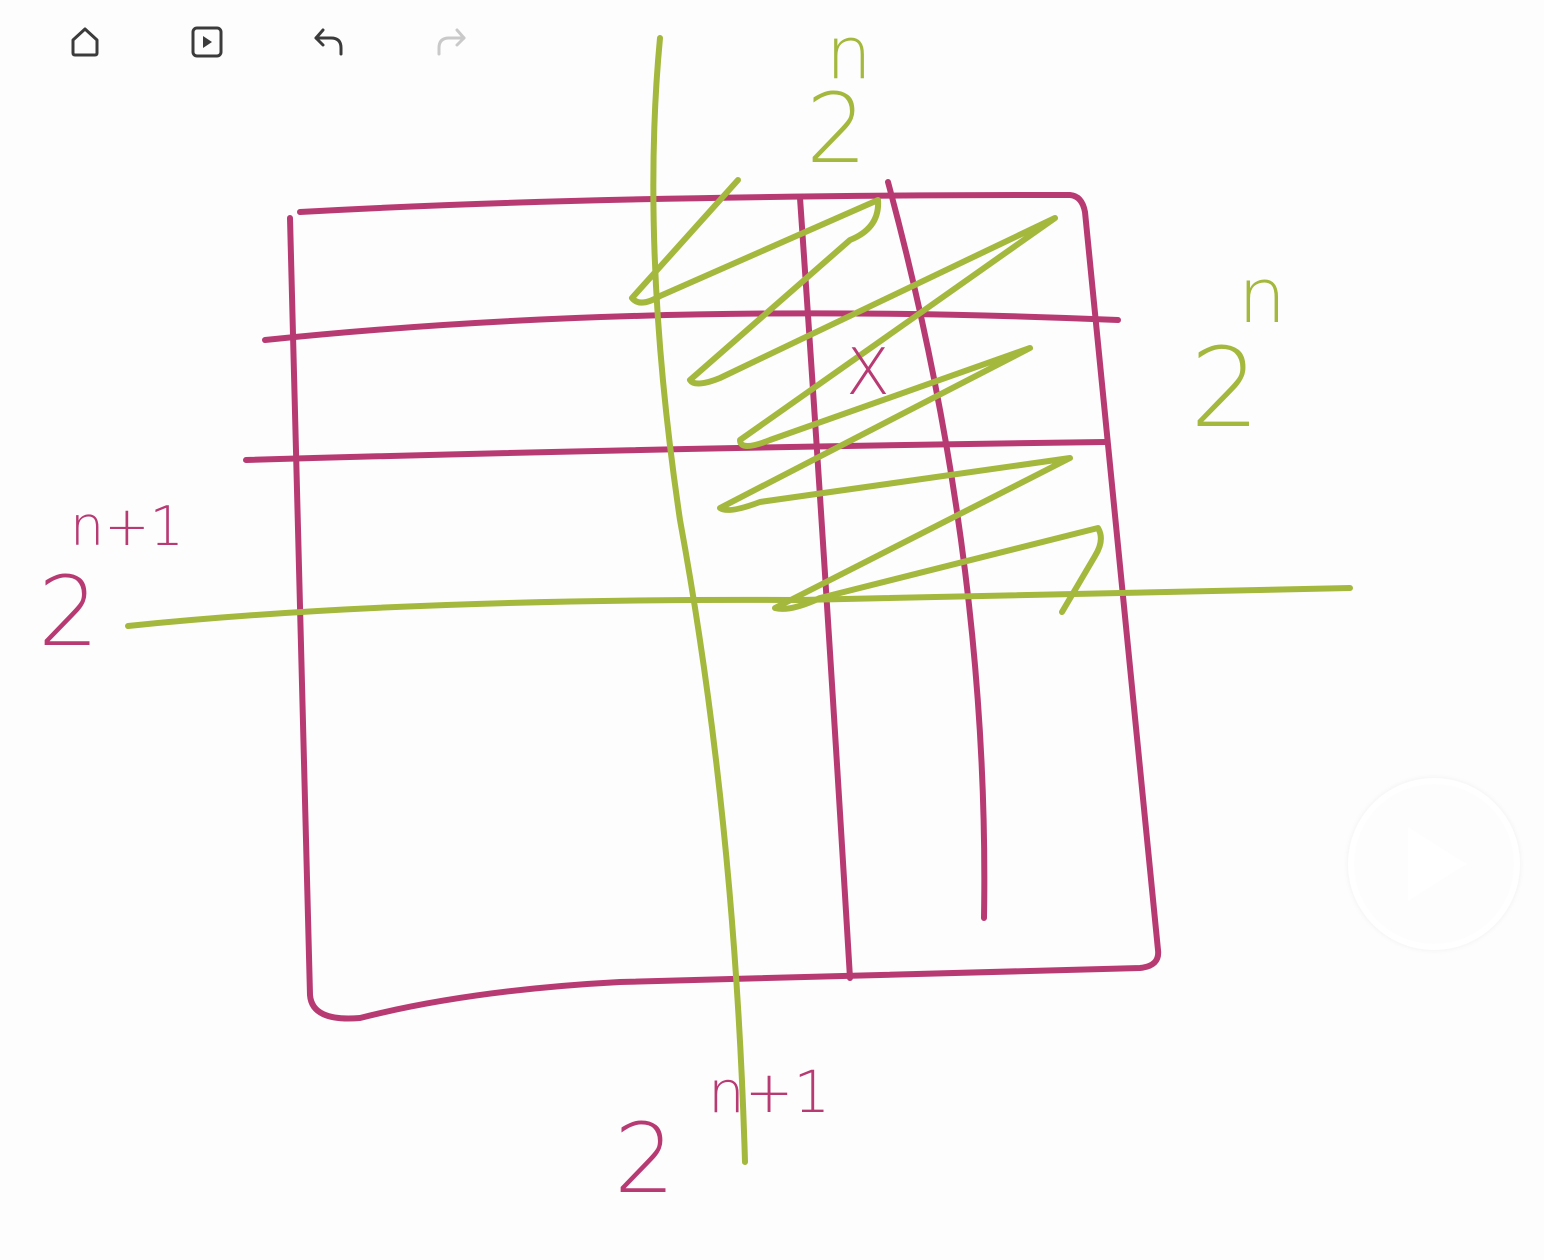 This screenshot has height=1260, width=1544. Describe the element at coordinates (868, 373) in the screenshot. I see `cell-mark: X` at that location.